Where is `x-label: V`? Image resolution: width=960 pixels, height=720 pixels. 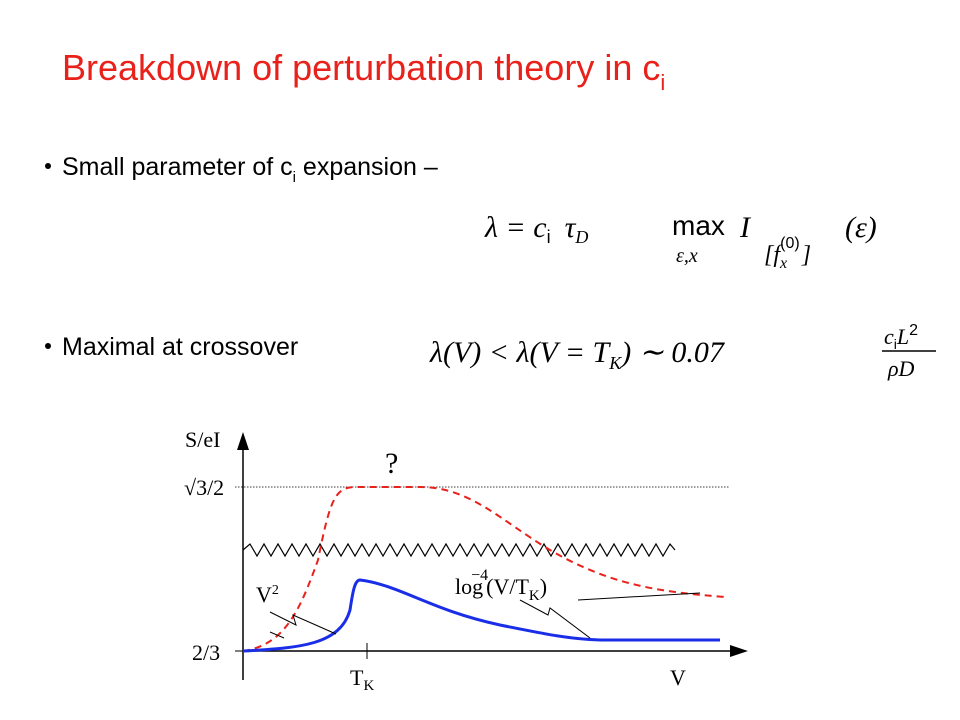 x-label: V is located at coordinates (678, 677).